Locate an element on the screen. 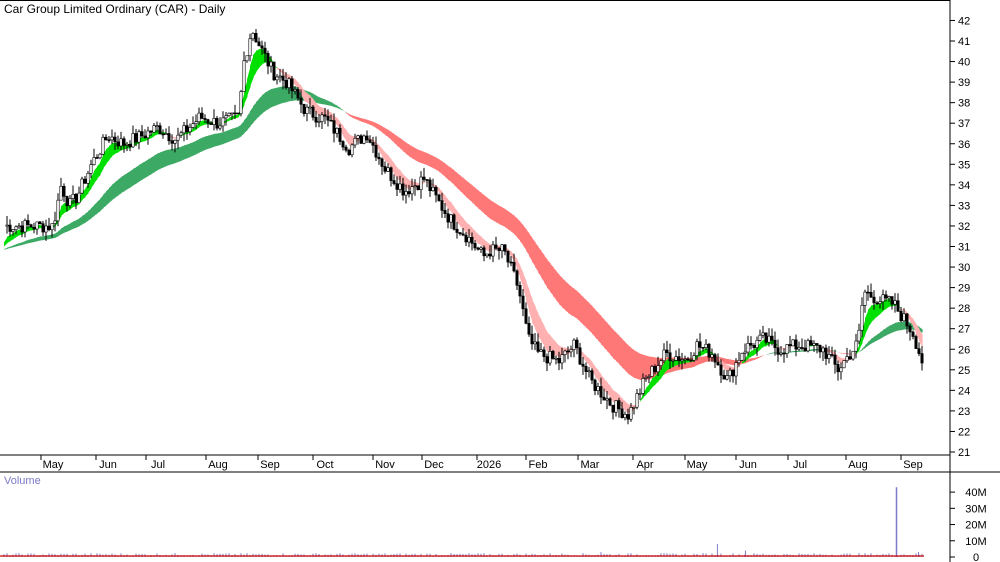 The image size is (1000, 562). time-tick-label: Sep is located at coordinates (913, 465).